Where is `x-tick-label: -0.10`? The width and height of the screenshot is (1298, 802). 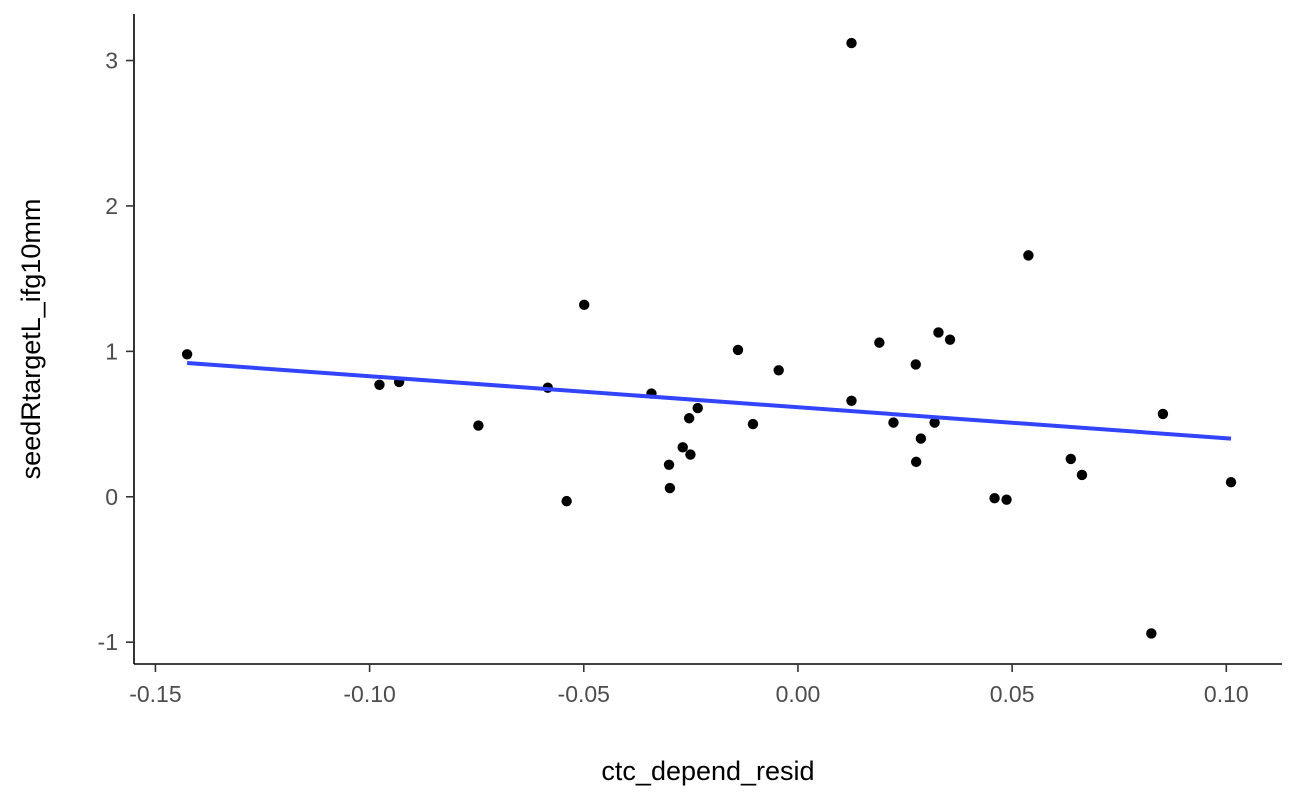
x-tick-label: -0.10 is located at coordinates (369, 694).